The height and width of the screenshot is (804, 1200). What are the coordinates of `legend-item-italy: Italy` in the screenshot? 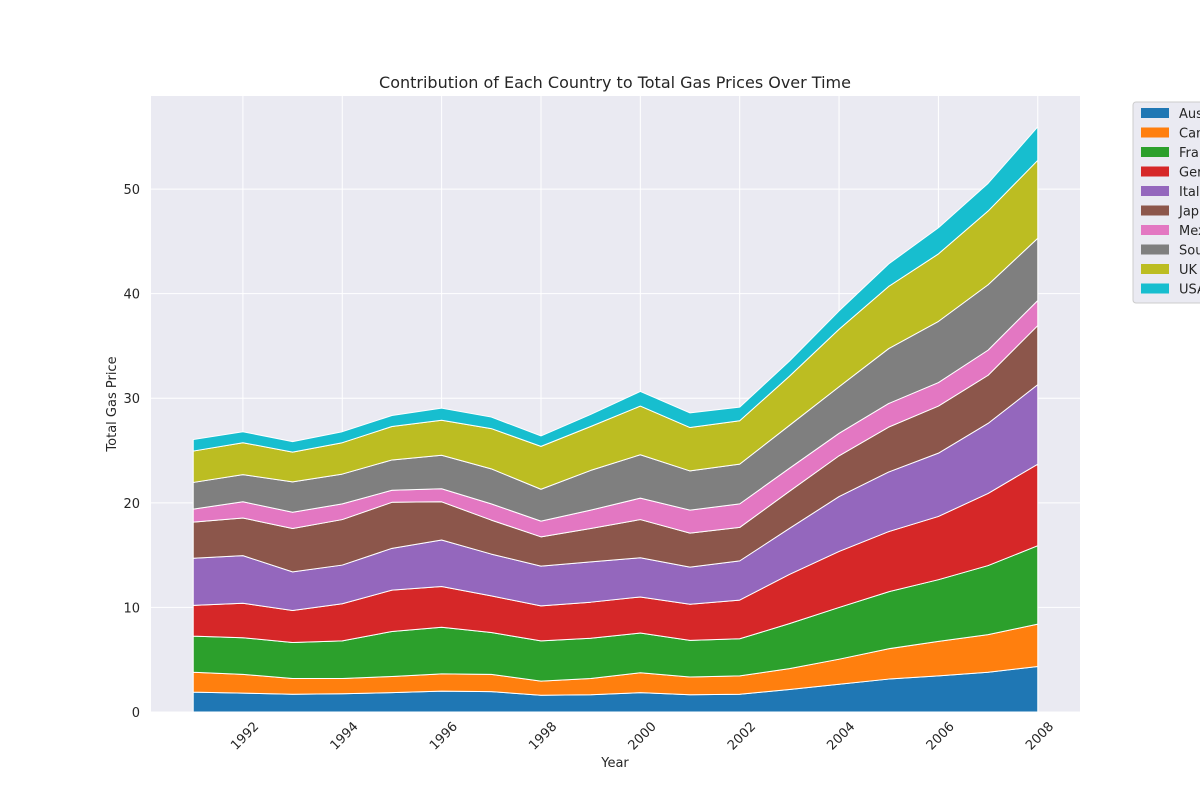 It's located at (1170, 192).